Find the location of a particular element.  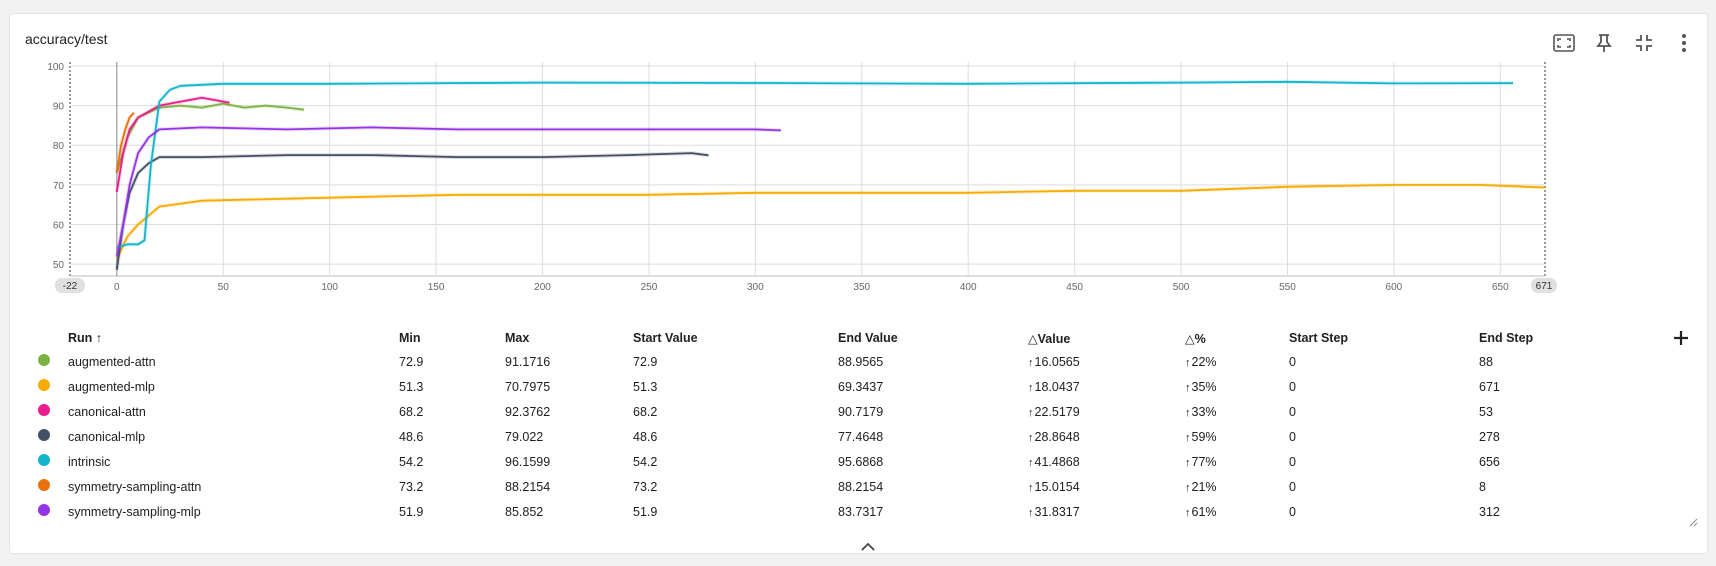

y-tick-label: 90 is located at coordinates (59, 107).